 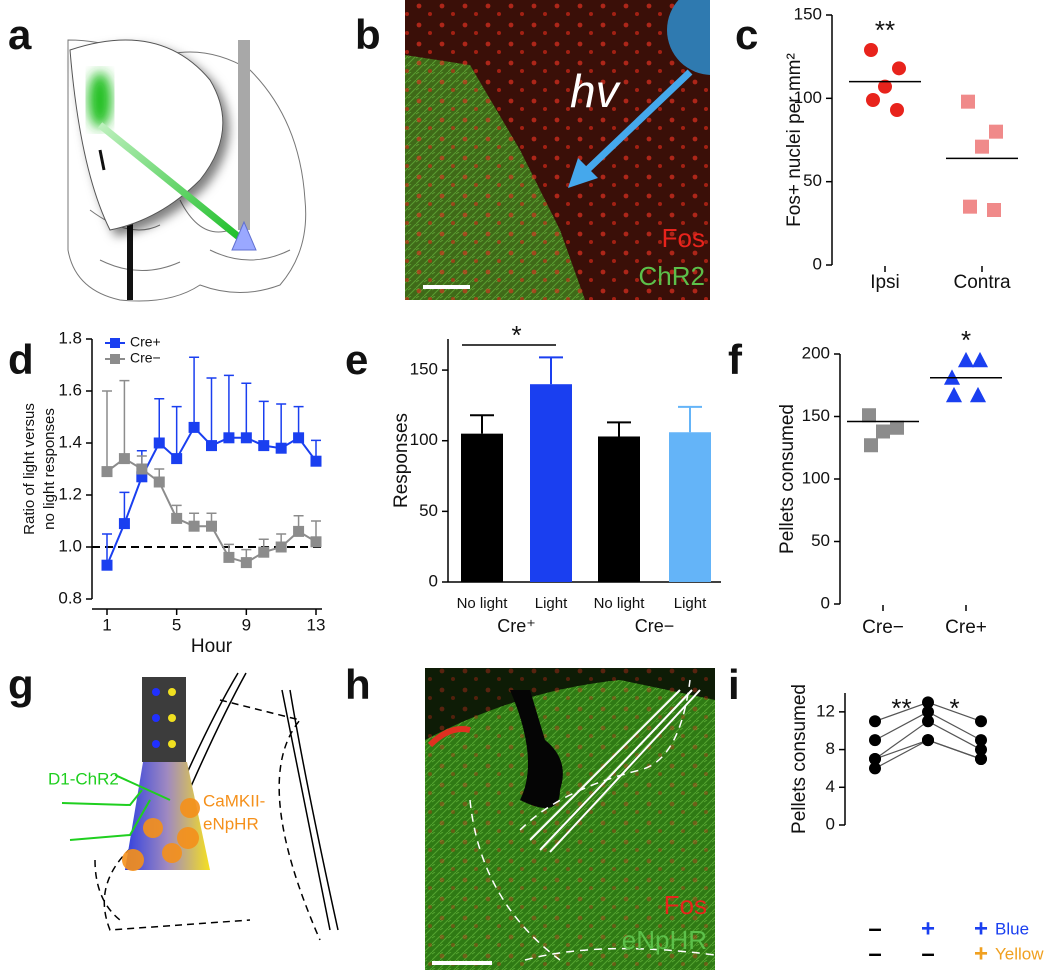 I want to click on orange-label: CaMKII-, so click(x=234, y=800).